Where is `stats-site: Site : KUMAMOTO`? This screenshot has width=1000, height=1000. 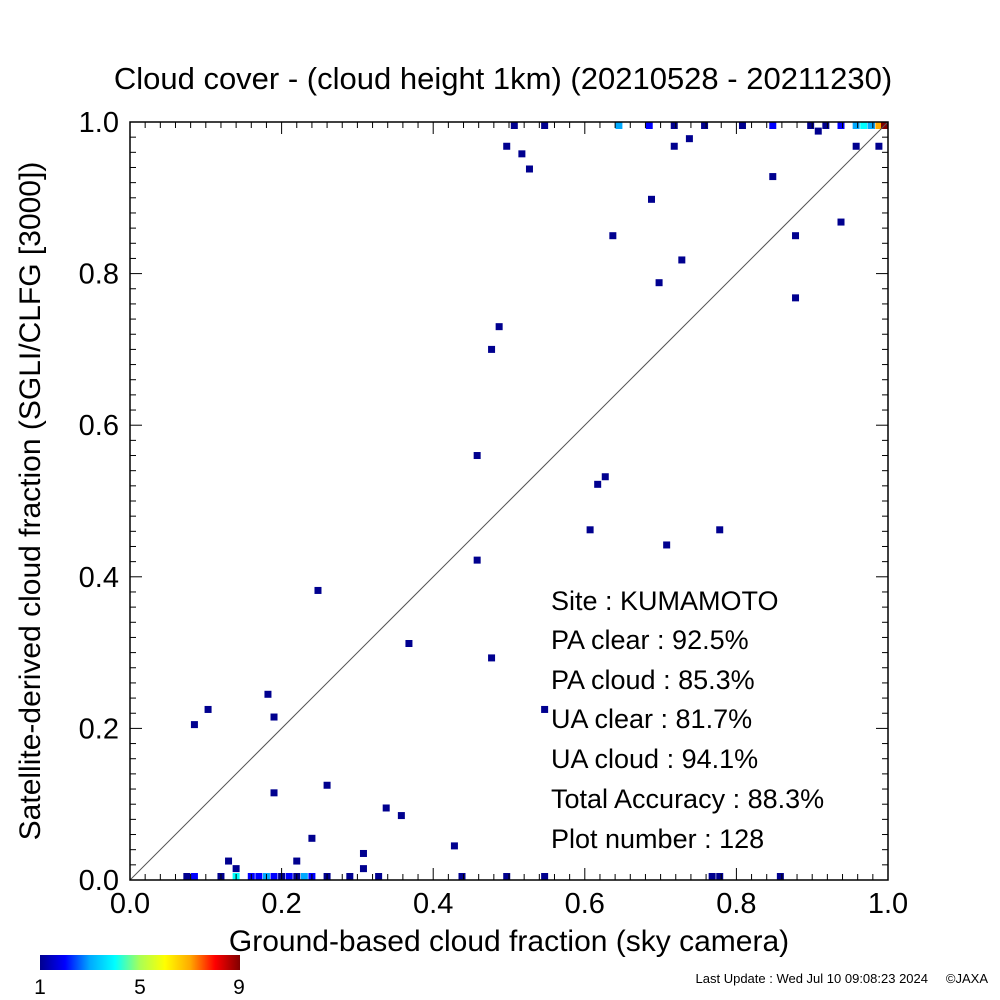 stats-site: Site : KUMAMOTO is located at coordinates (665, 601).